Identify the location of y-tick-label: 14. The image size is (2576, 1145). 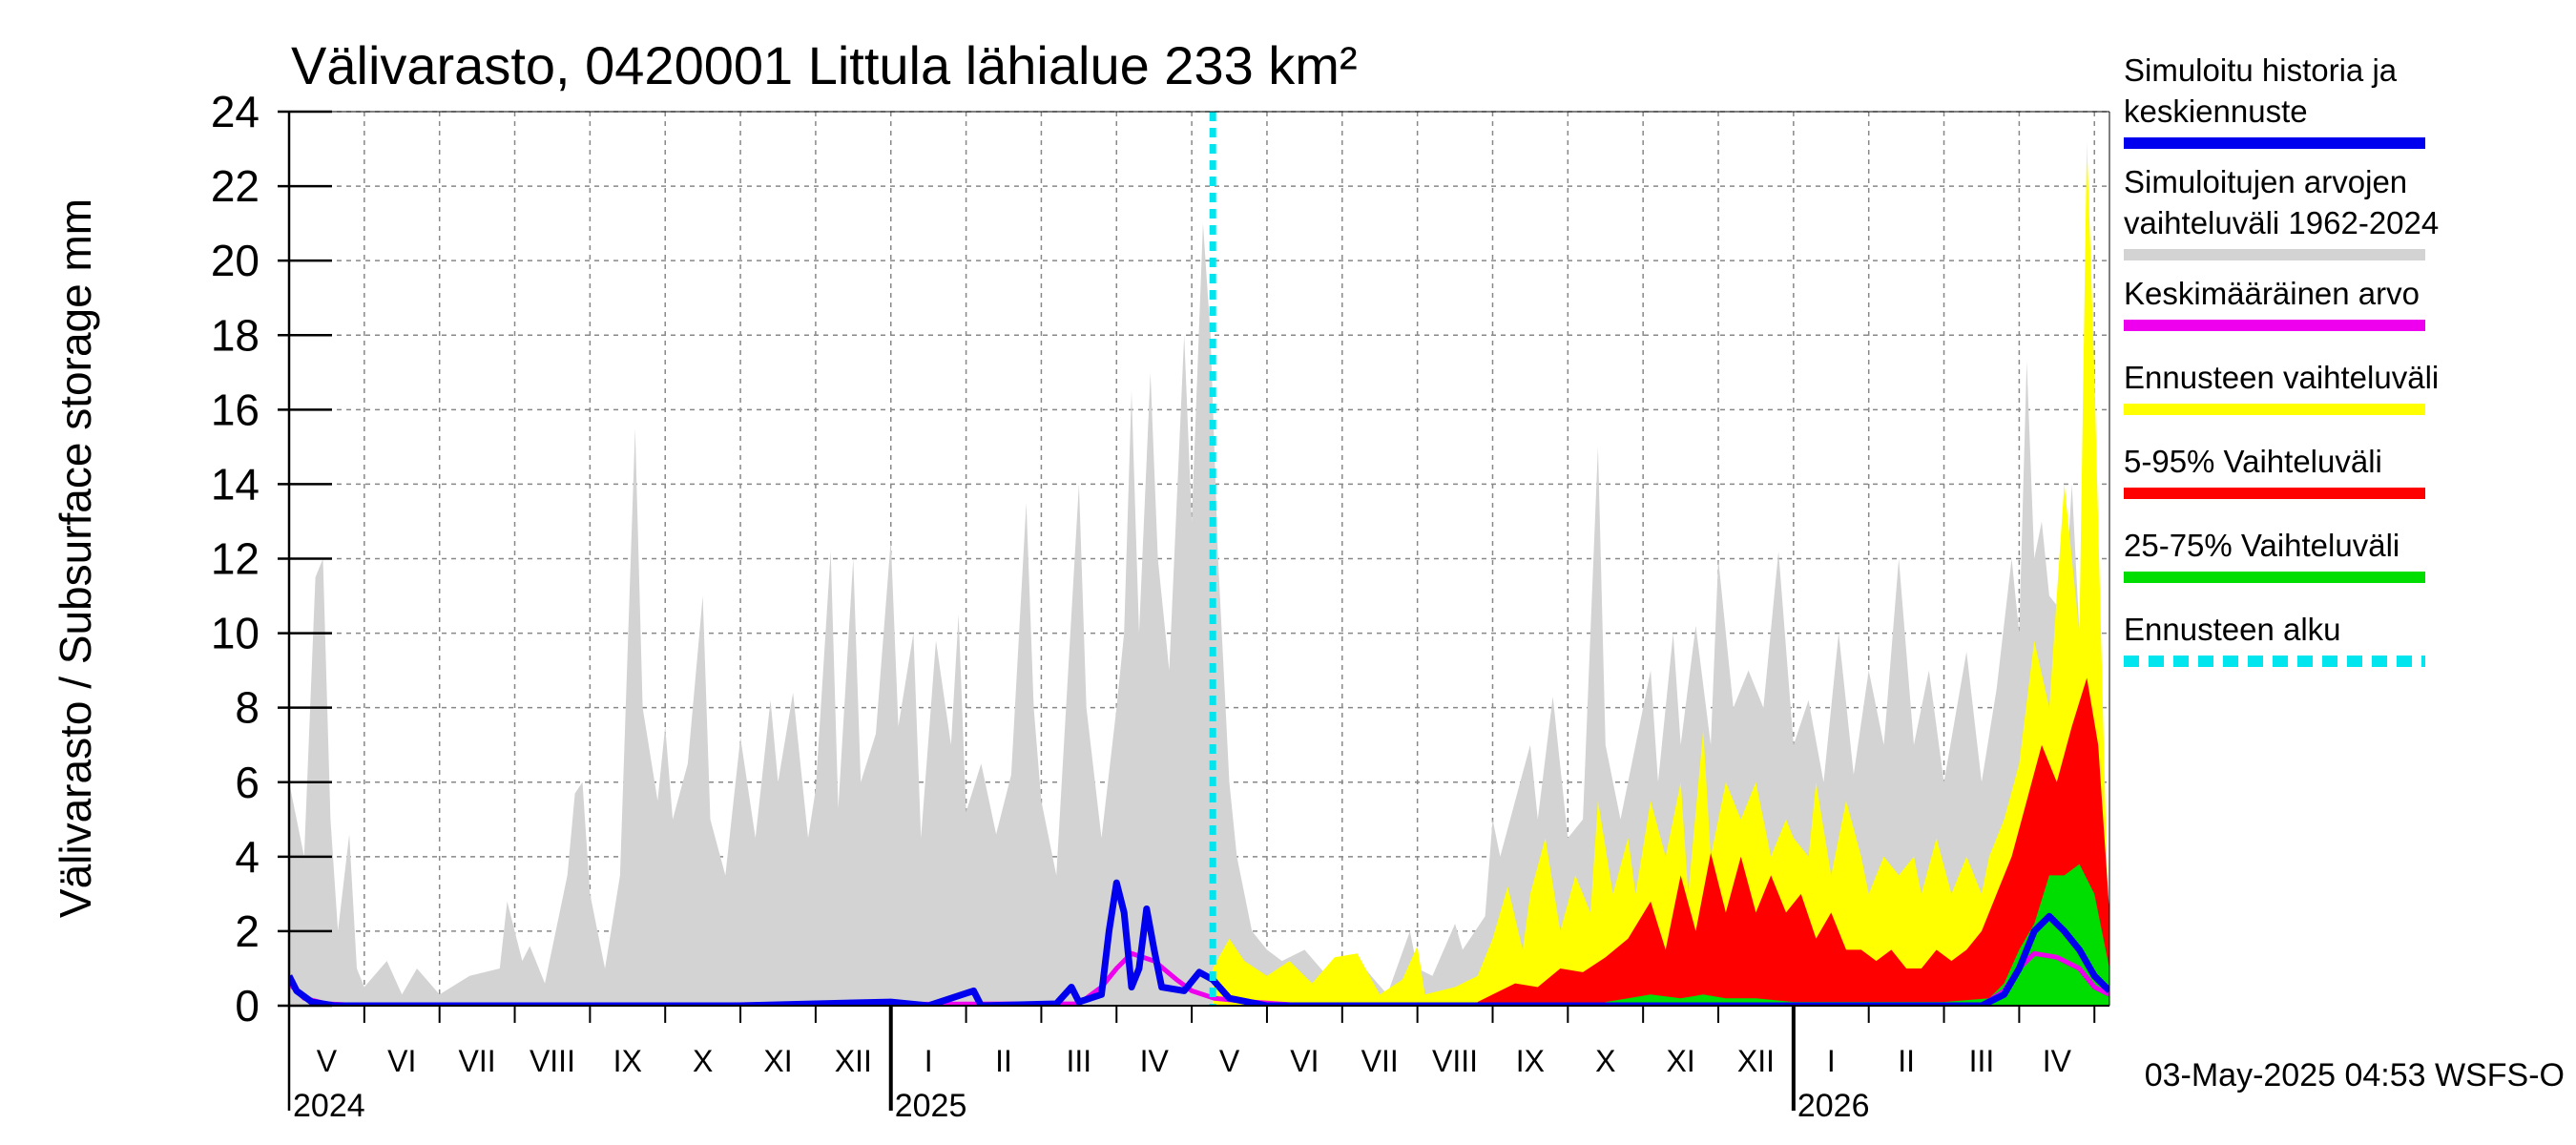
(235, 484).